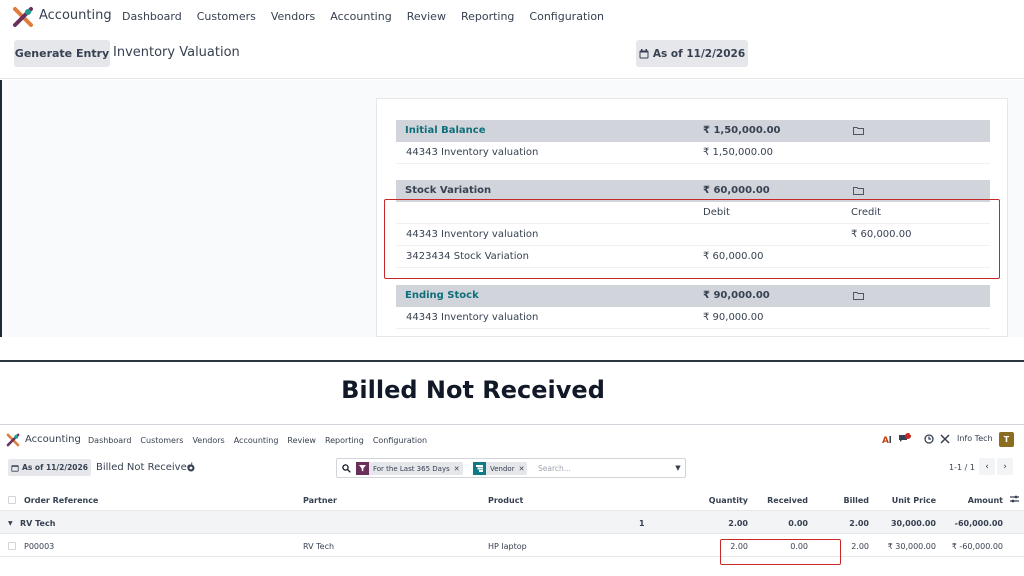 This screenshot has width=1024, height=576. I want to click on optional-columns-icon, so click(1014, 499).